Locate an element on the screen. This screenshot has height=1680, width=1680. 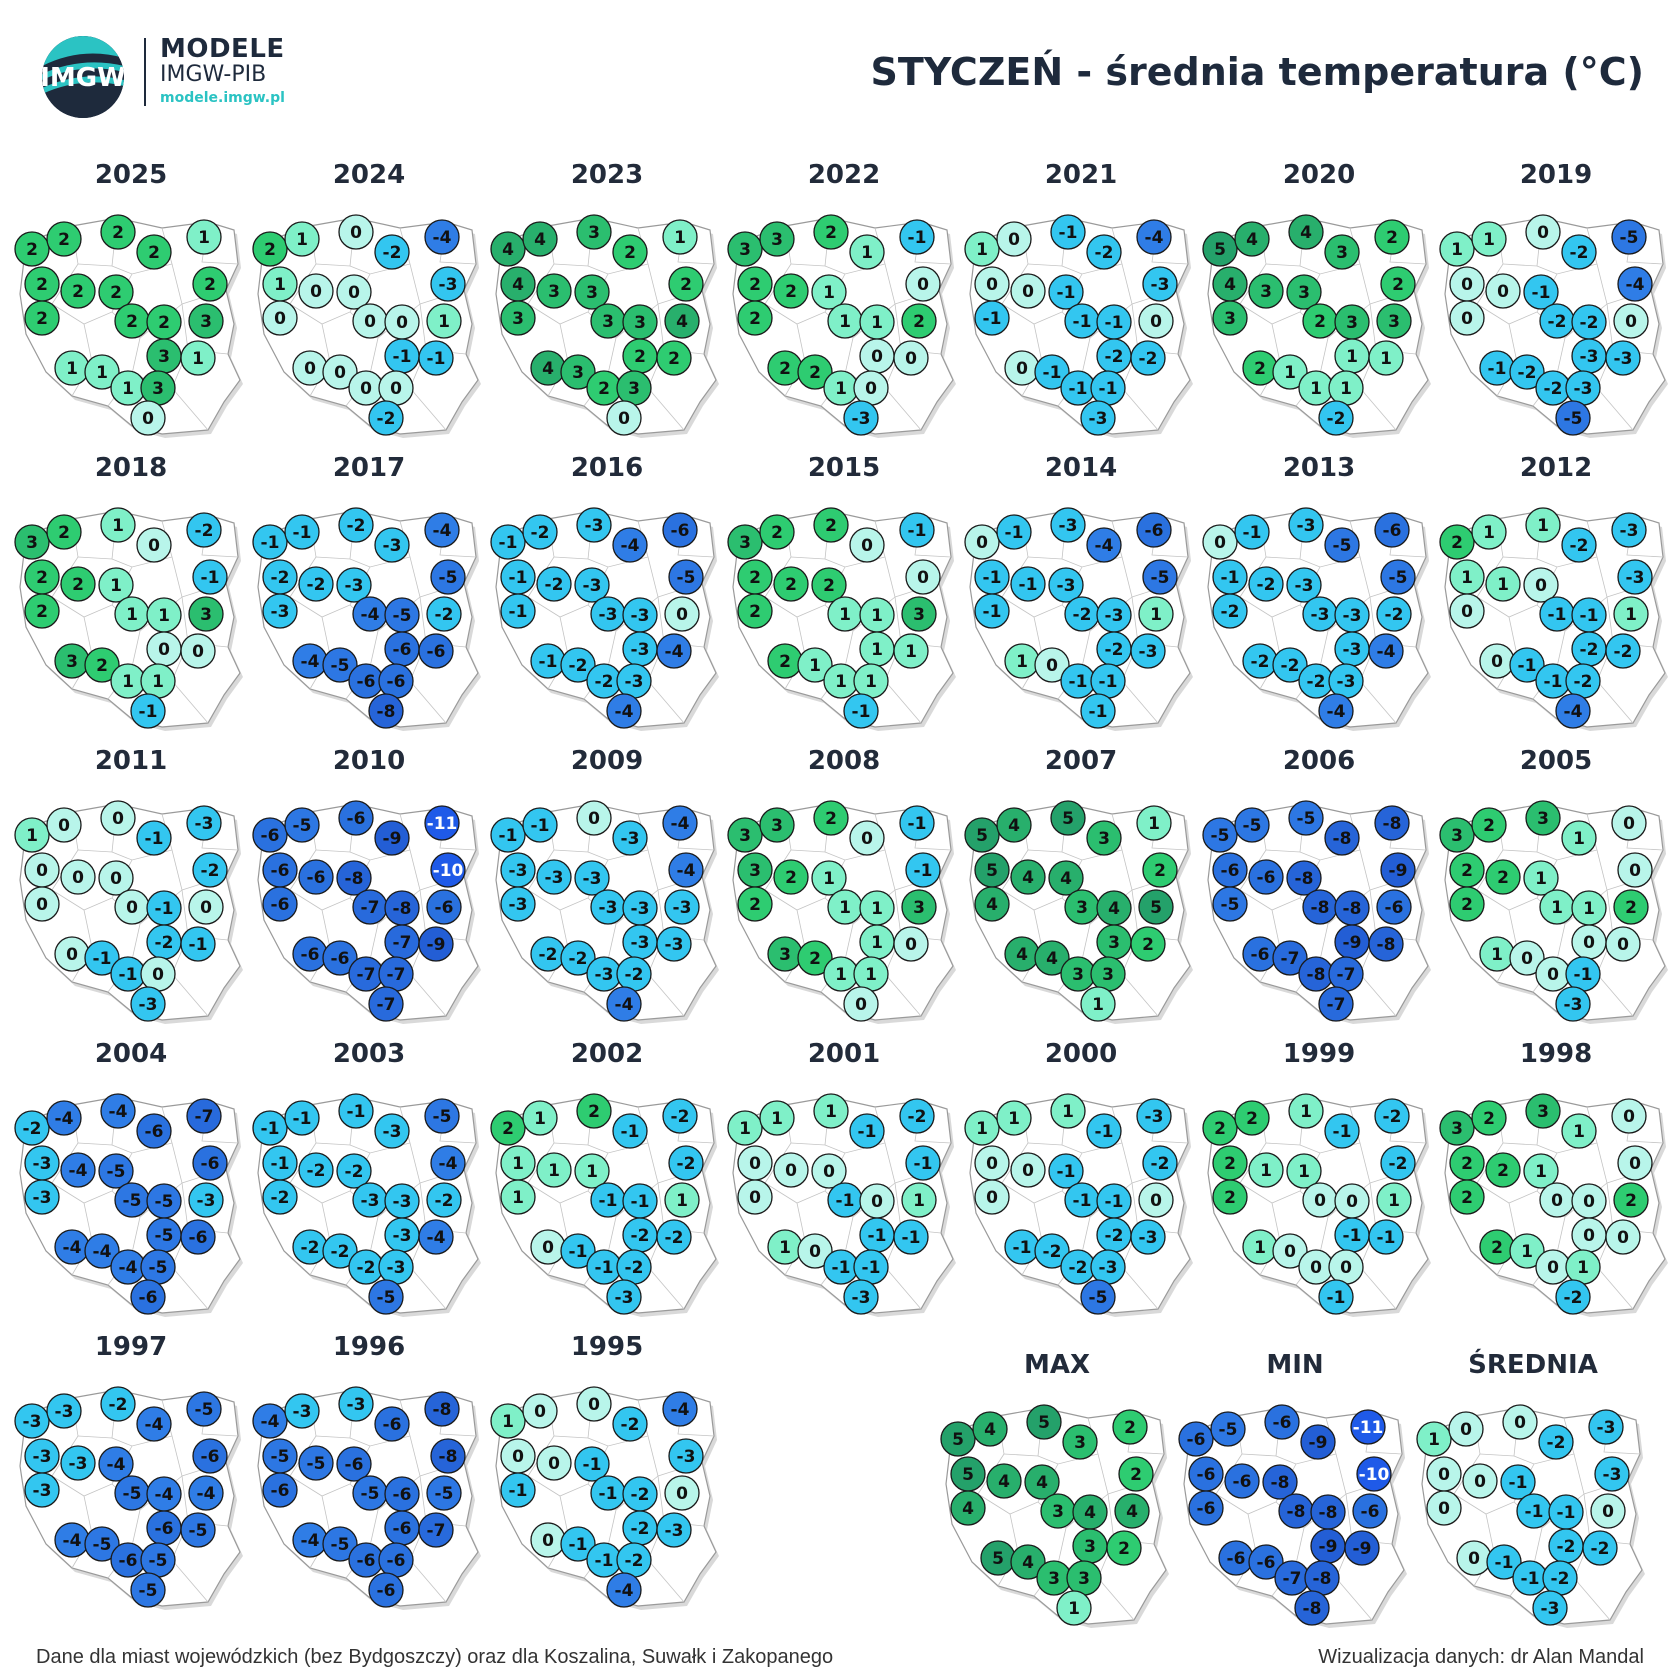
station-marker: -10 is located at coordinates (448, 870).